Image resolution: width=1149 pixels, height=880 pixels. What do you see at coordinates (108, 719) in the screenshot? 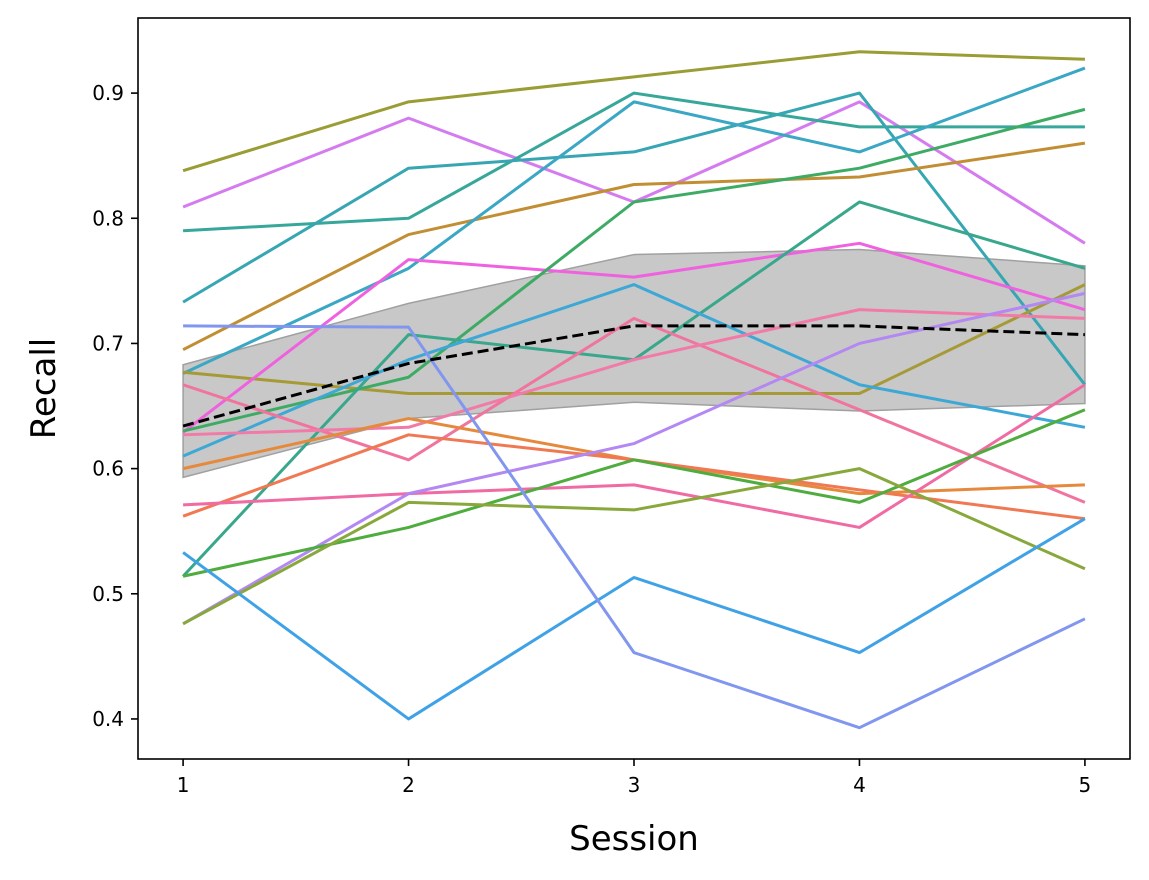
I see `y-tick-label: 0.4` at bounding box center [108, 719].